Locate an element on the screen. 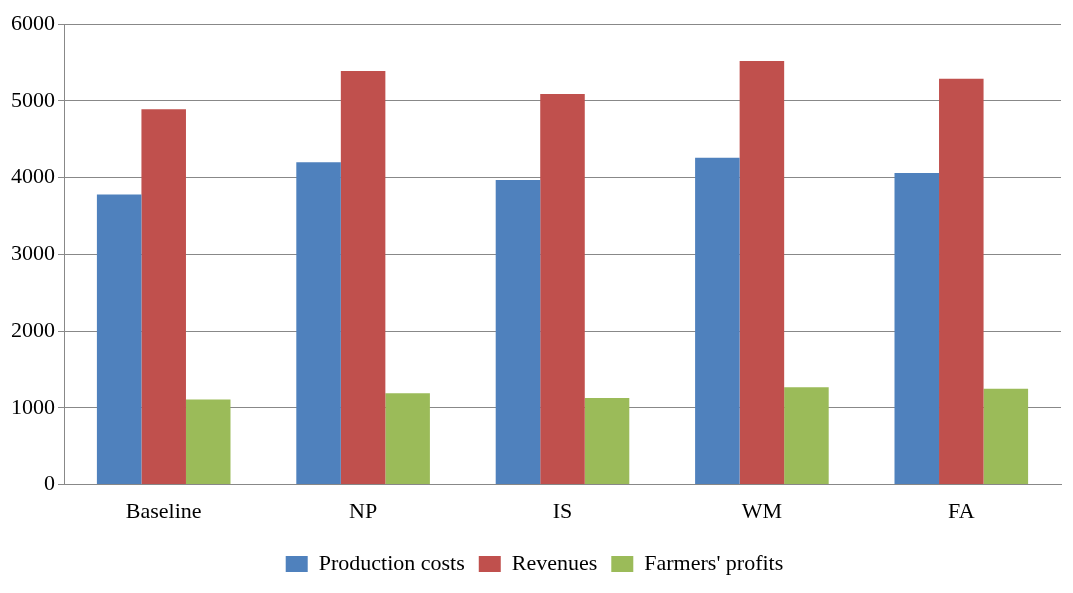 The image size is (1073, 593). legend-label: Production costs is located at coordinates (391, 562).